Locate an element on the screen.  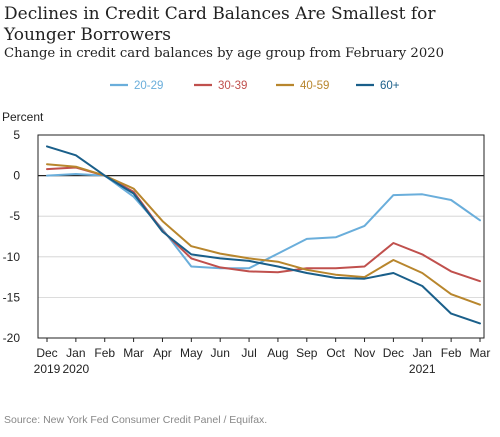
x-tick-label: Oct is located at coordinates (335, 353).